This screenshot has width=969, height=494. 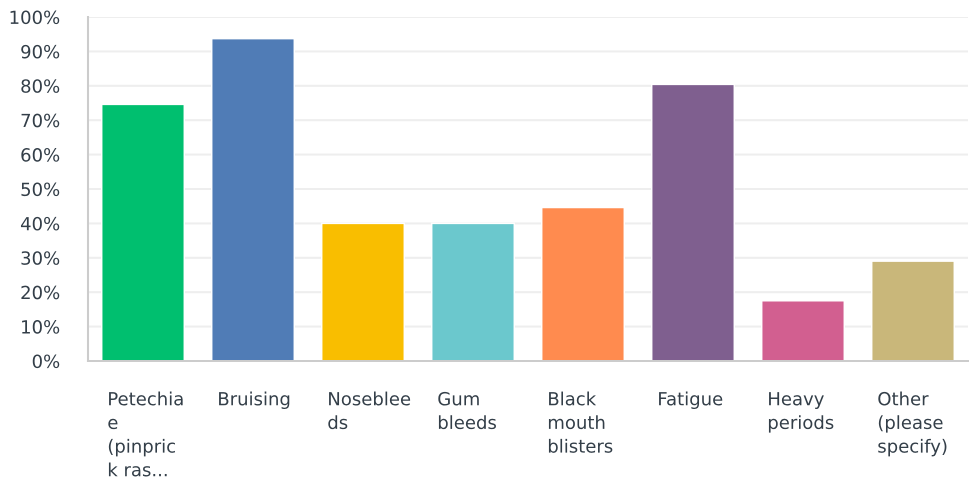 I want to click on x-tick-label: Nosebleeds, so click(x=369, y=411).